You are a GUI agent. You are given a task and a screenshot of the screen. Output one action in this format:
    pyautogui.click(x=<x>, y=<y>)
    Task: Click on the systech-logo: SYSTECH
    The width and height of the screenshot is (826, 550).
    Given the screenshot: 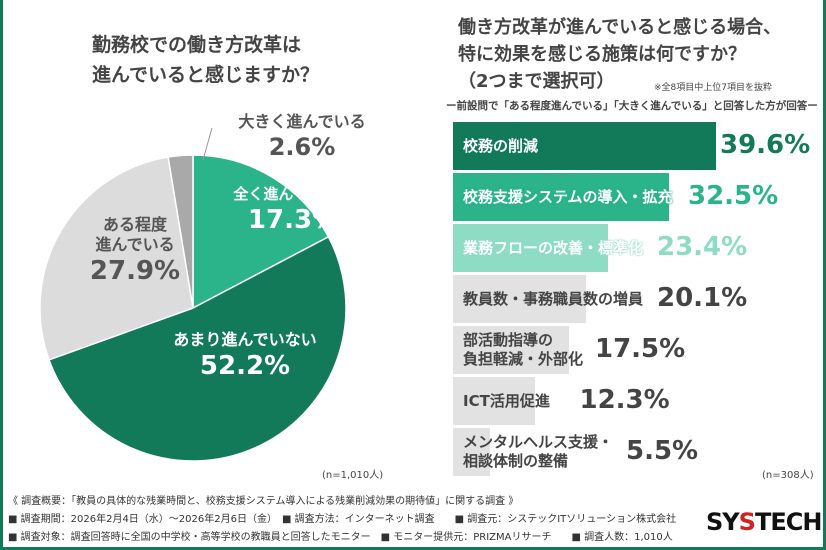 What is the action you would take?
    pyautogui.click(x=764, y=522)
    